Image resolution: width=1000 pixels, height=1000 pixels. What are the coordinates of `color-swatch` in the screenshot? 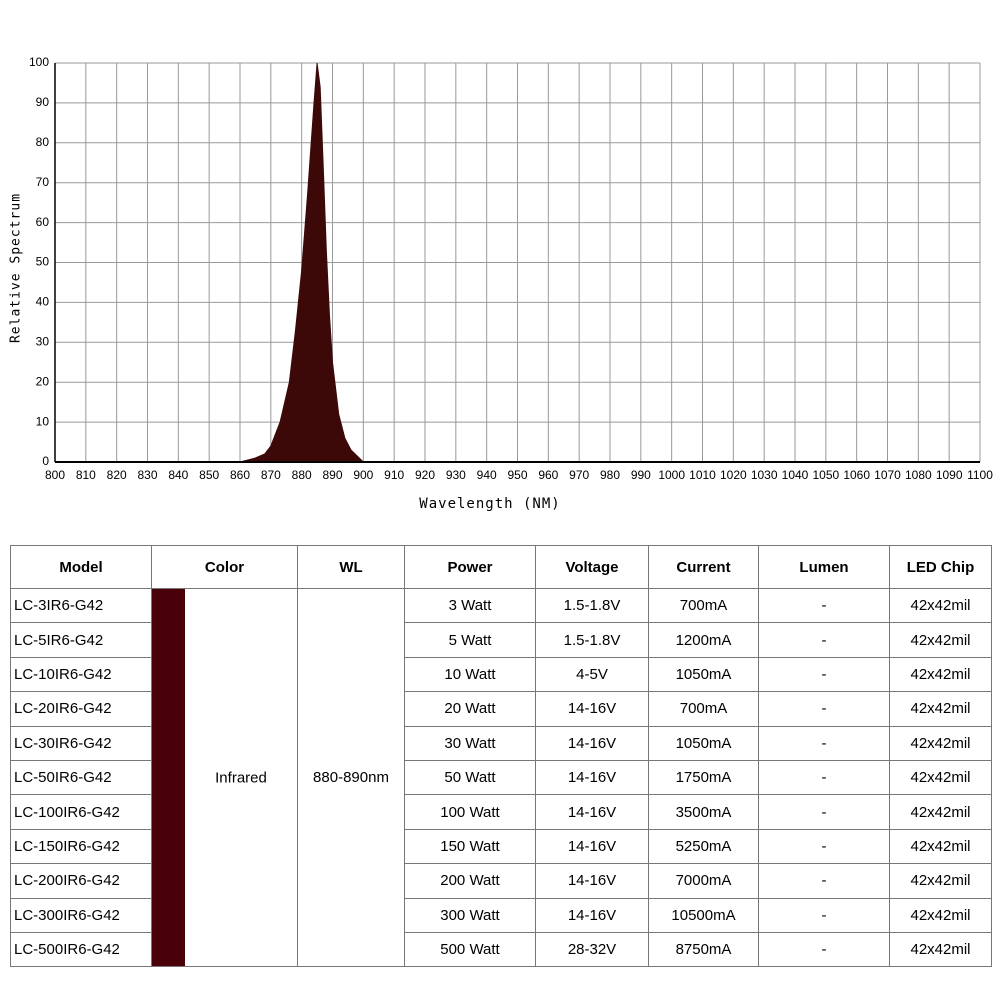 It's located at (168, 778).